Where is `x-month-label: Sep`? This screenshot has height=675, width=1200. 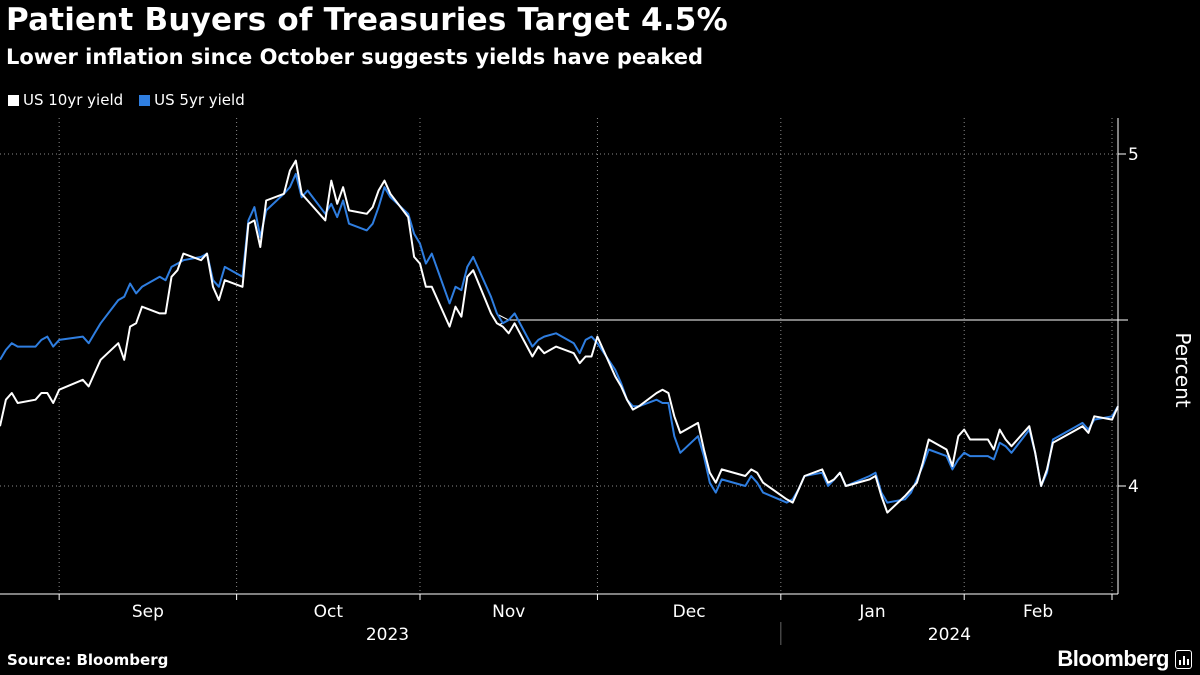 x-month-label: Sep is located at coordinates (148, 612).